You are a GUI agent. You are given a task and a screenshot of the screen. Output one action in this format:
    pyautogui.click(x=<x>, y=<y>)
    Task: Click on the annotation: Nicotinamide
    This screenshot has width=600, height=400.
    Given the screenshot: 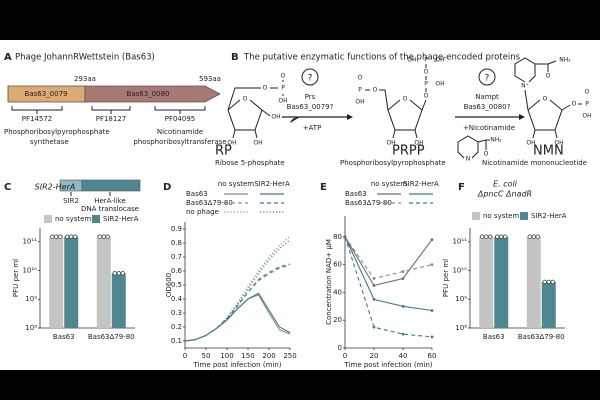 What is the action you would take?
    pyautogui.click(x=180, y=132)
    